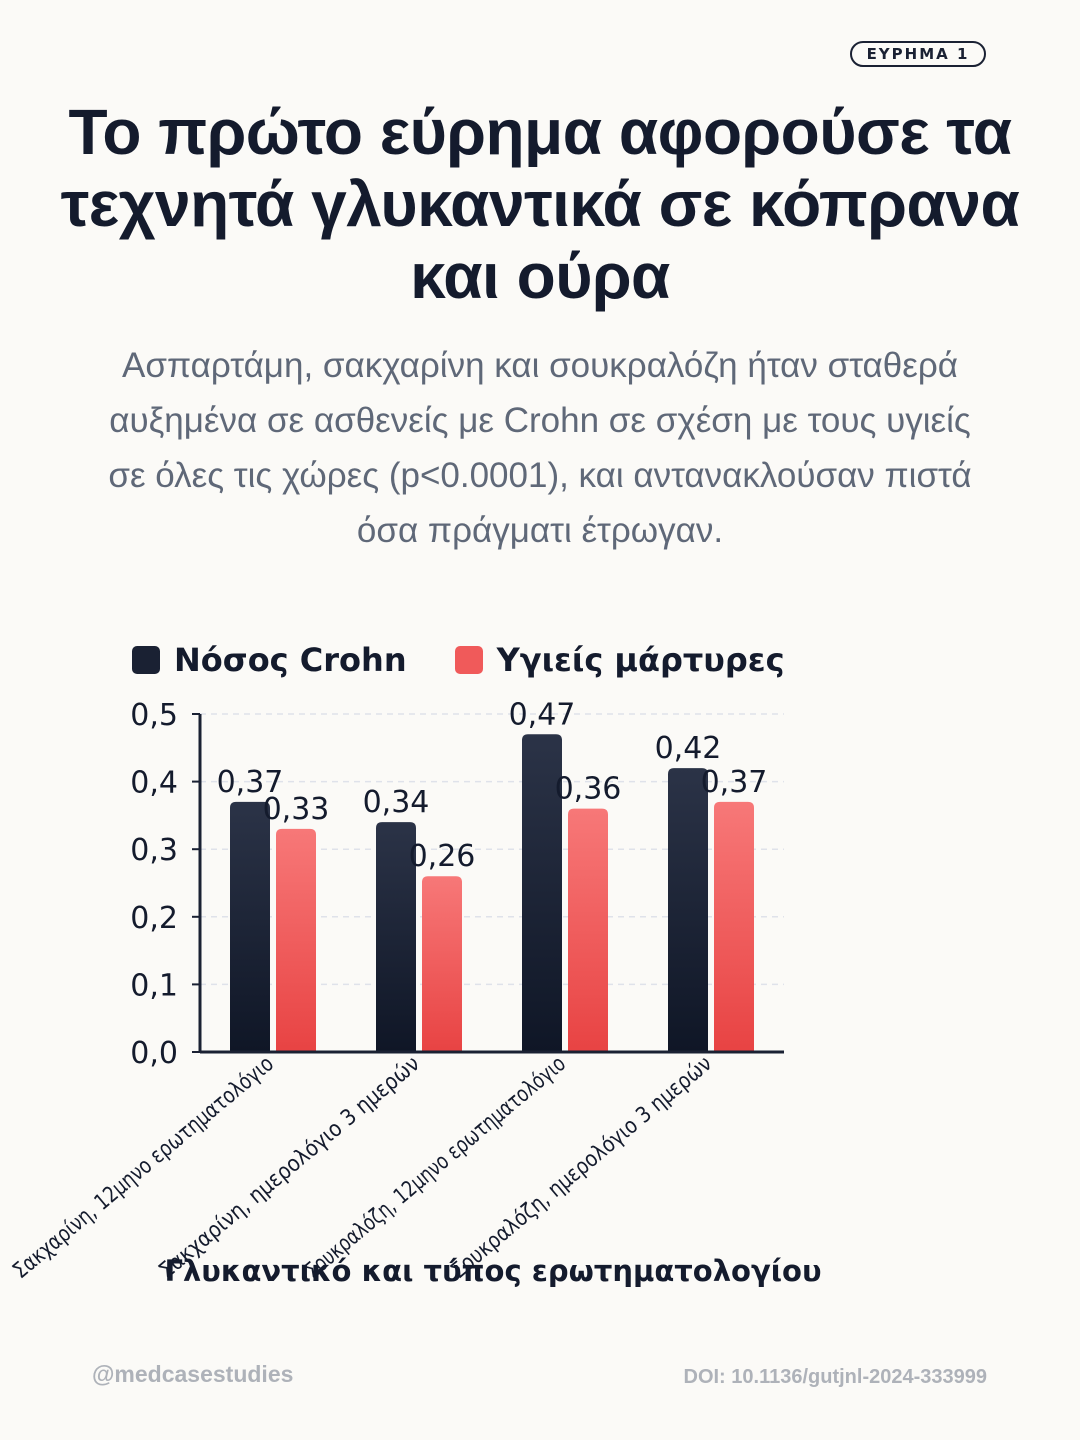  I want to click on legend-label-control: Υγιείς μάρτυρες, so click(640, 660).